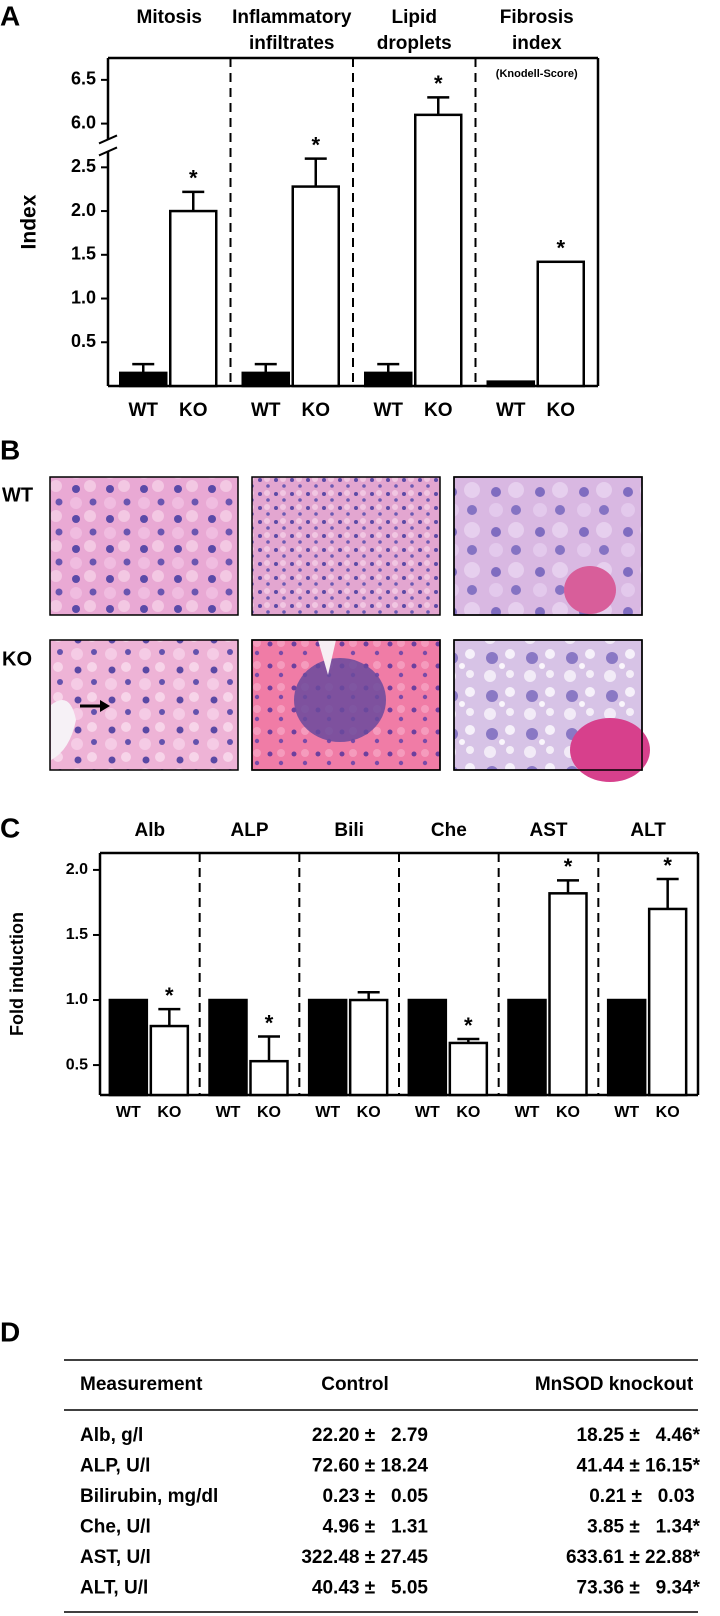 Image resolution: width=720 pixels, height=1616 pixels. Describe the element at coordinates (29, 221) in the screenshot. I see `y-axis-label: Index` at that location.